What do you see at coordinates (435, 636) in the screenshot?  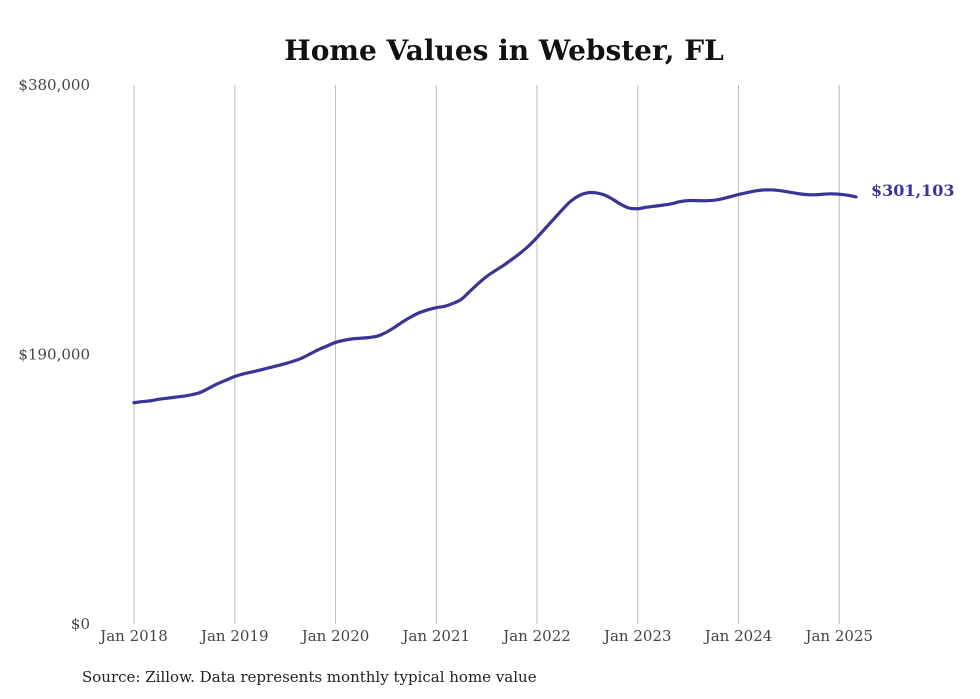 I see `x-tick-label: Jan 2021` at bounding box center [435, 636].